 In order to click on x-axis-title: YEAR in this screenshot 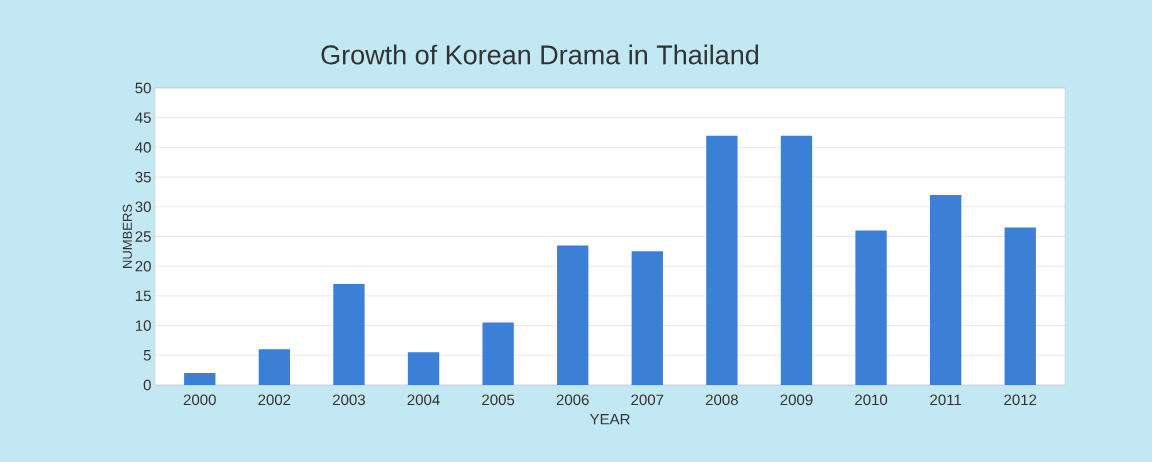, I will do `click(609, 419)`.